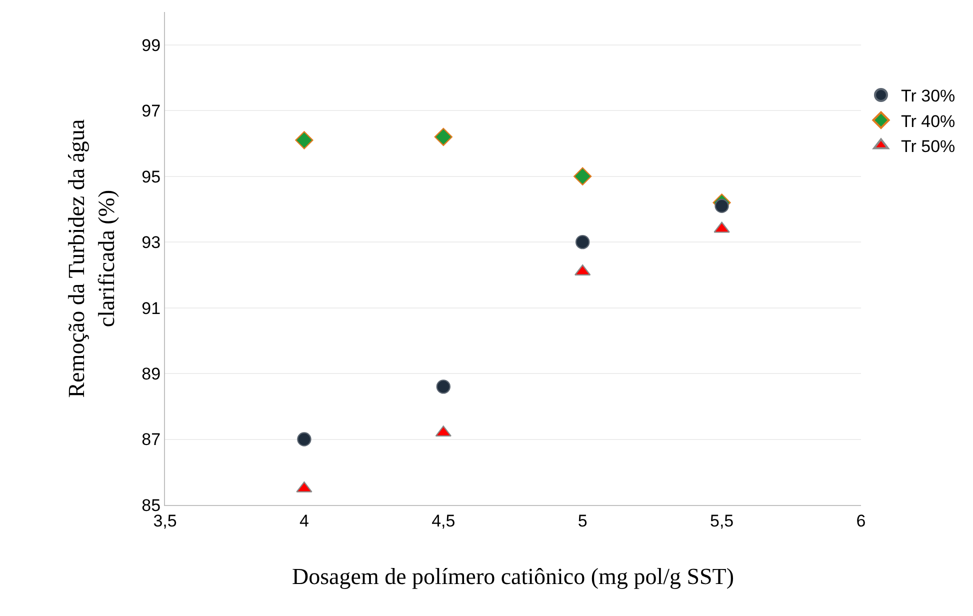  Describe the element at coordinates (583, 520) in the screenshot. I see `x-tick-label: 5` at that location.